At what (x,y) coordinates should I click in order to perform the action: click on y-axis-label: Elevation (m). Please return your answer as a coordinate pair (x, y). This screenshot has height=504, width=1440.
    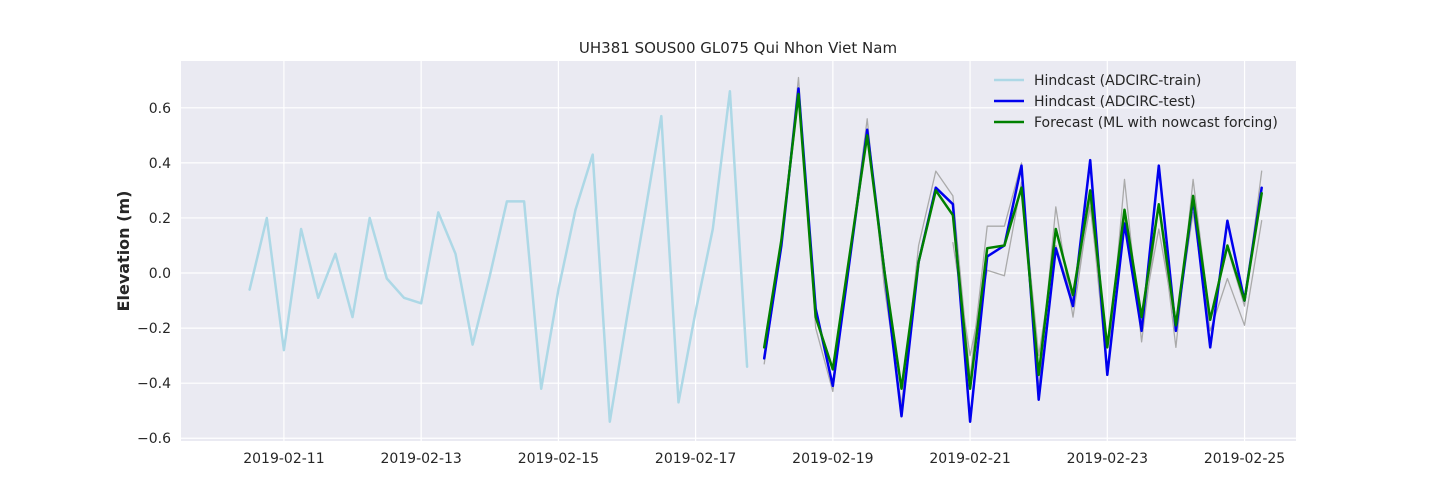
    Looking at the image, I should click on (123, 251).